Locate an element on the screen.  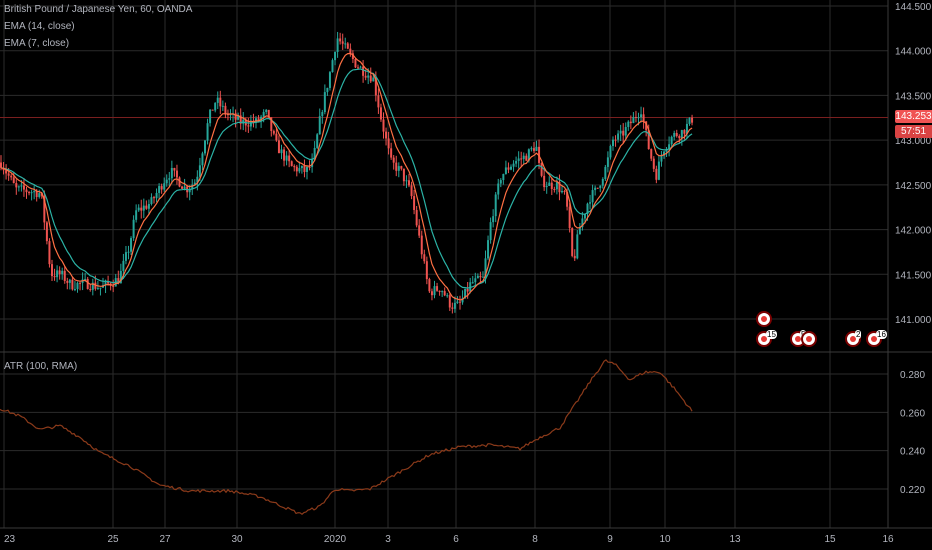
economic-event-icon: 15 is located at coordinates (766, 338).